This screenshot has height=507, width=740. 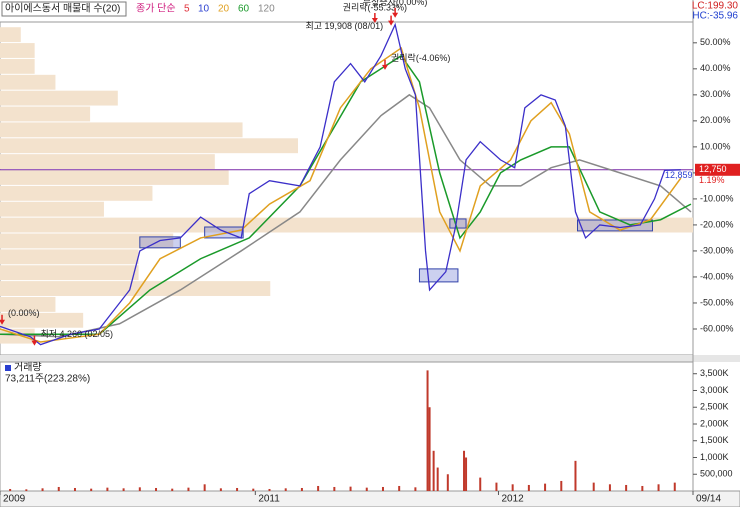 What do you see at coordinates (47, 379) in the screenshot?
I see `volume-subtitle: 73,211주(223.28%)` at bounding box center [47, 379].